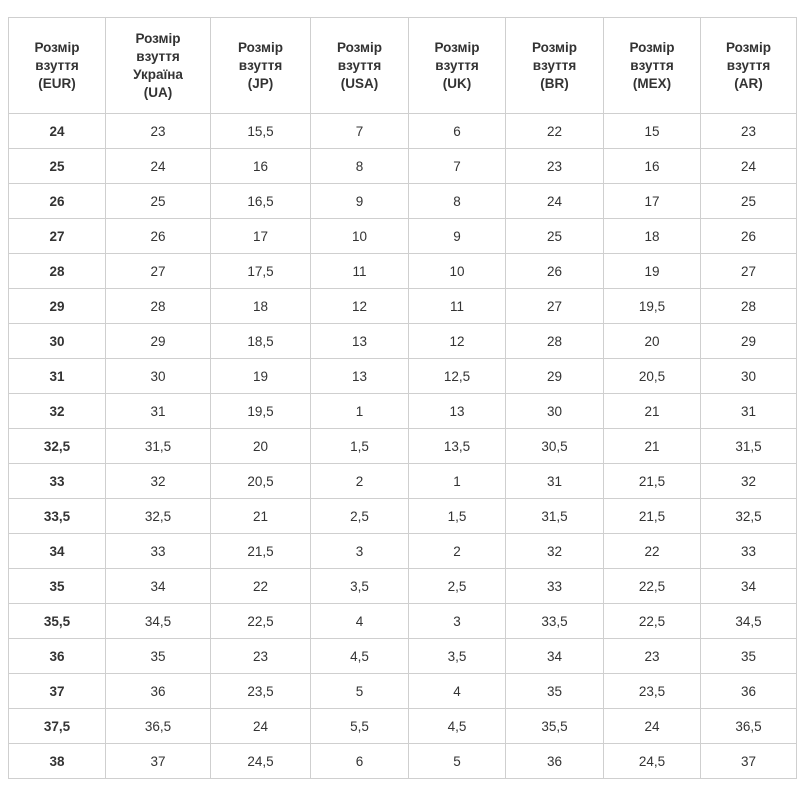  What do you see at coordinates (748, 65) in the screenshot?
I see `header-cell: Розмір взуття (AR)` at bounding box center [748, 65].